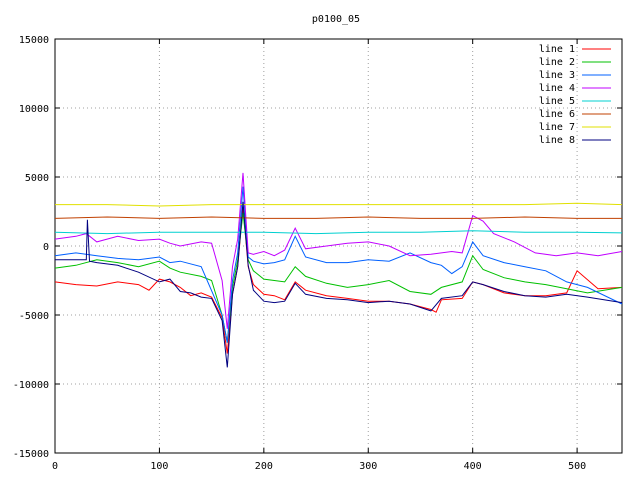 The height and width of the screenshot is (480, 640). I want to click on y-tick-label: 5000, so click(37, 178).